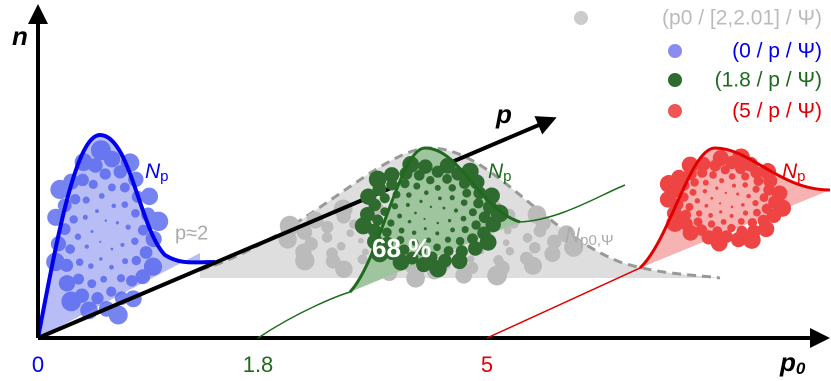  Describe the element at coordinates (191, 233) in the screenshot. I see `threshold-label: p≈2` at that location.